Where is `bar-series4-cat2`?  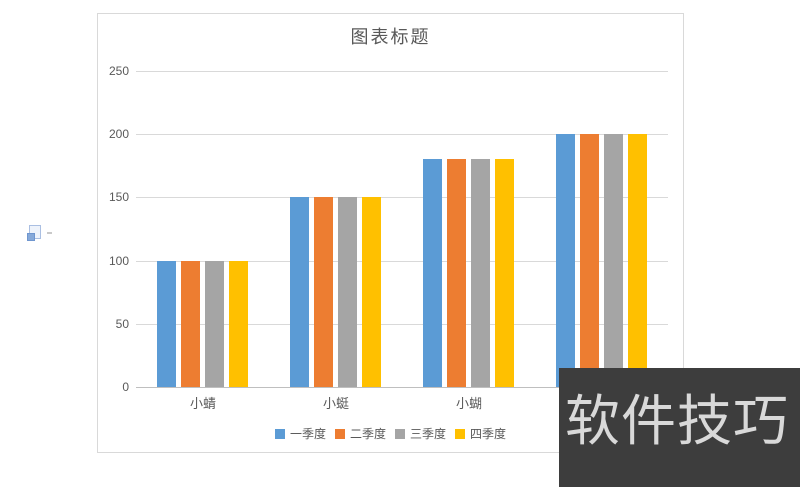
bar-series4-cat2 is located at coordinates (371, 292).